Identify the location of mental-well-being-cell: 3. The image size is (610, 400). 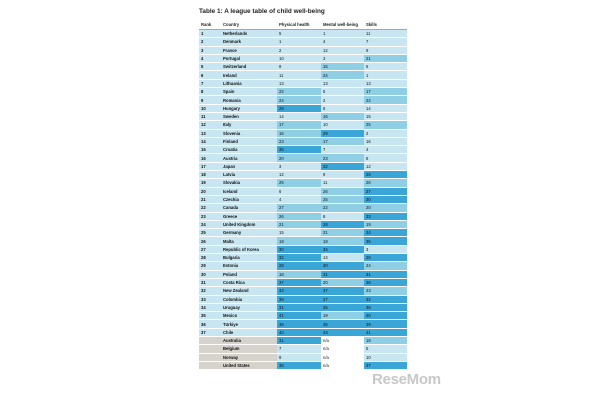
(342, 59).